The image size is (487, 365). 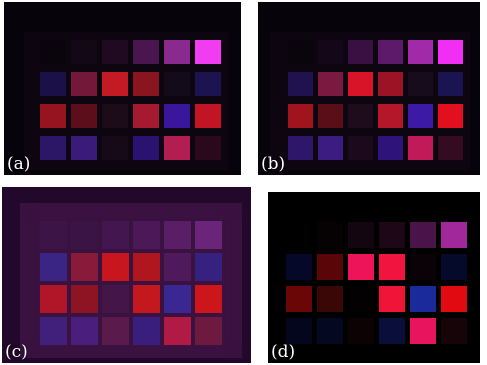 What do you see at coordinates (16, 352) in the screenshot?
I see `panel-label: (c)` at bounding box center [16, 352].